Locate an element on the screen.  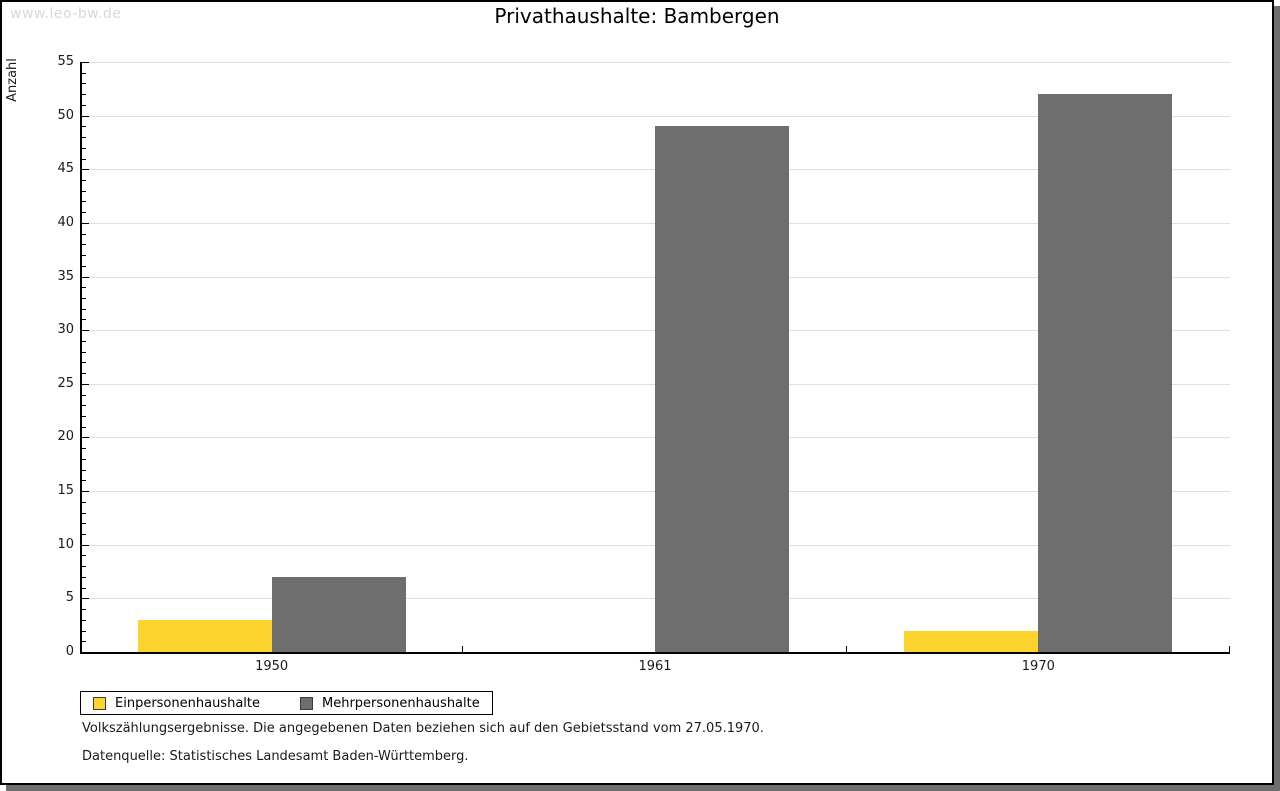
legend-label-einpersonenhaushalte: Einpersonenhaushalte is located at coordinates (187, 703).